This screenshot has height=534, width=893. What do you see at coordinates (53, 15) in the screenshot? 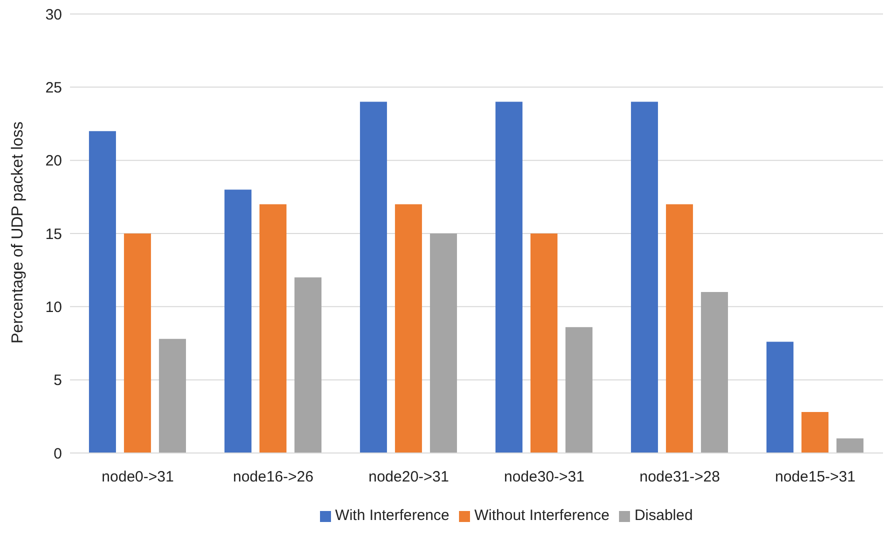
I see `y-tick-label: 30` at bounding box center [53, 15].